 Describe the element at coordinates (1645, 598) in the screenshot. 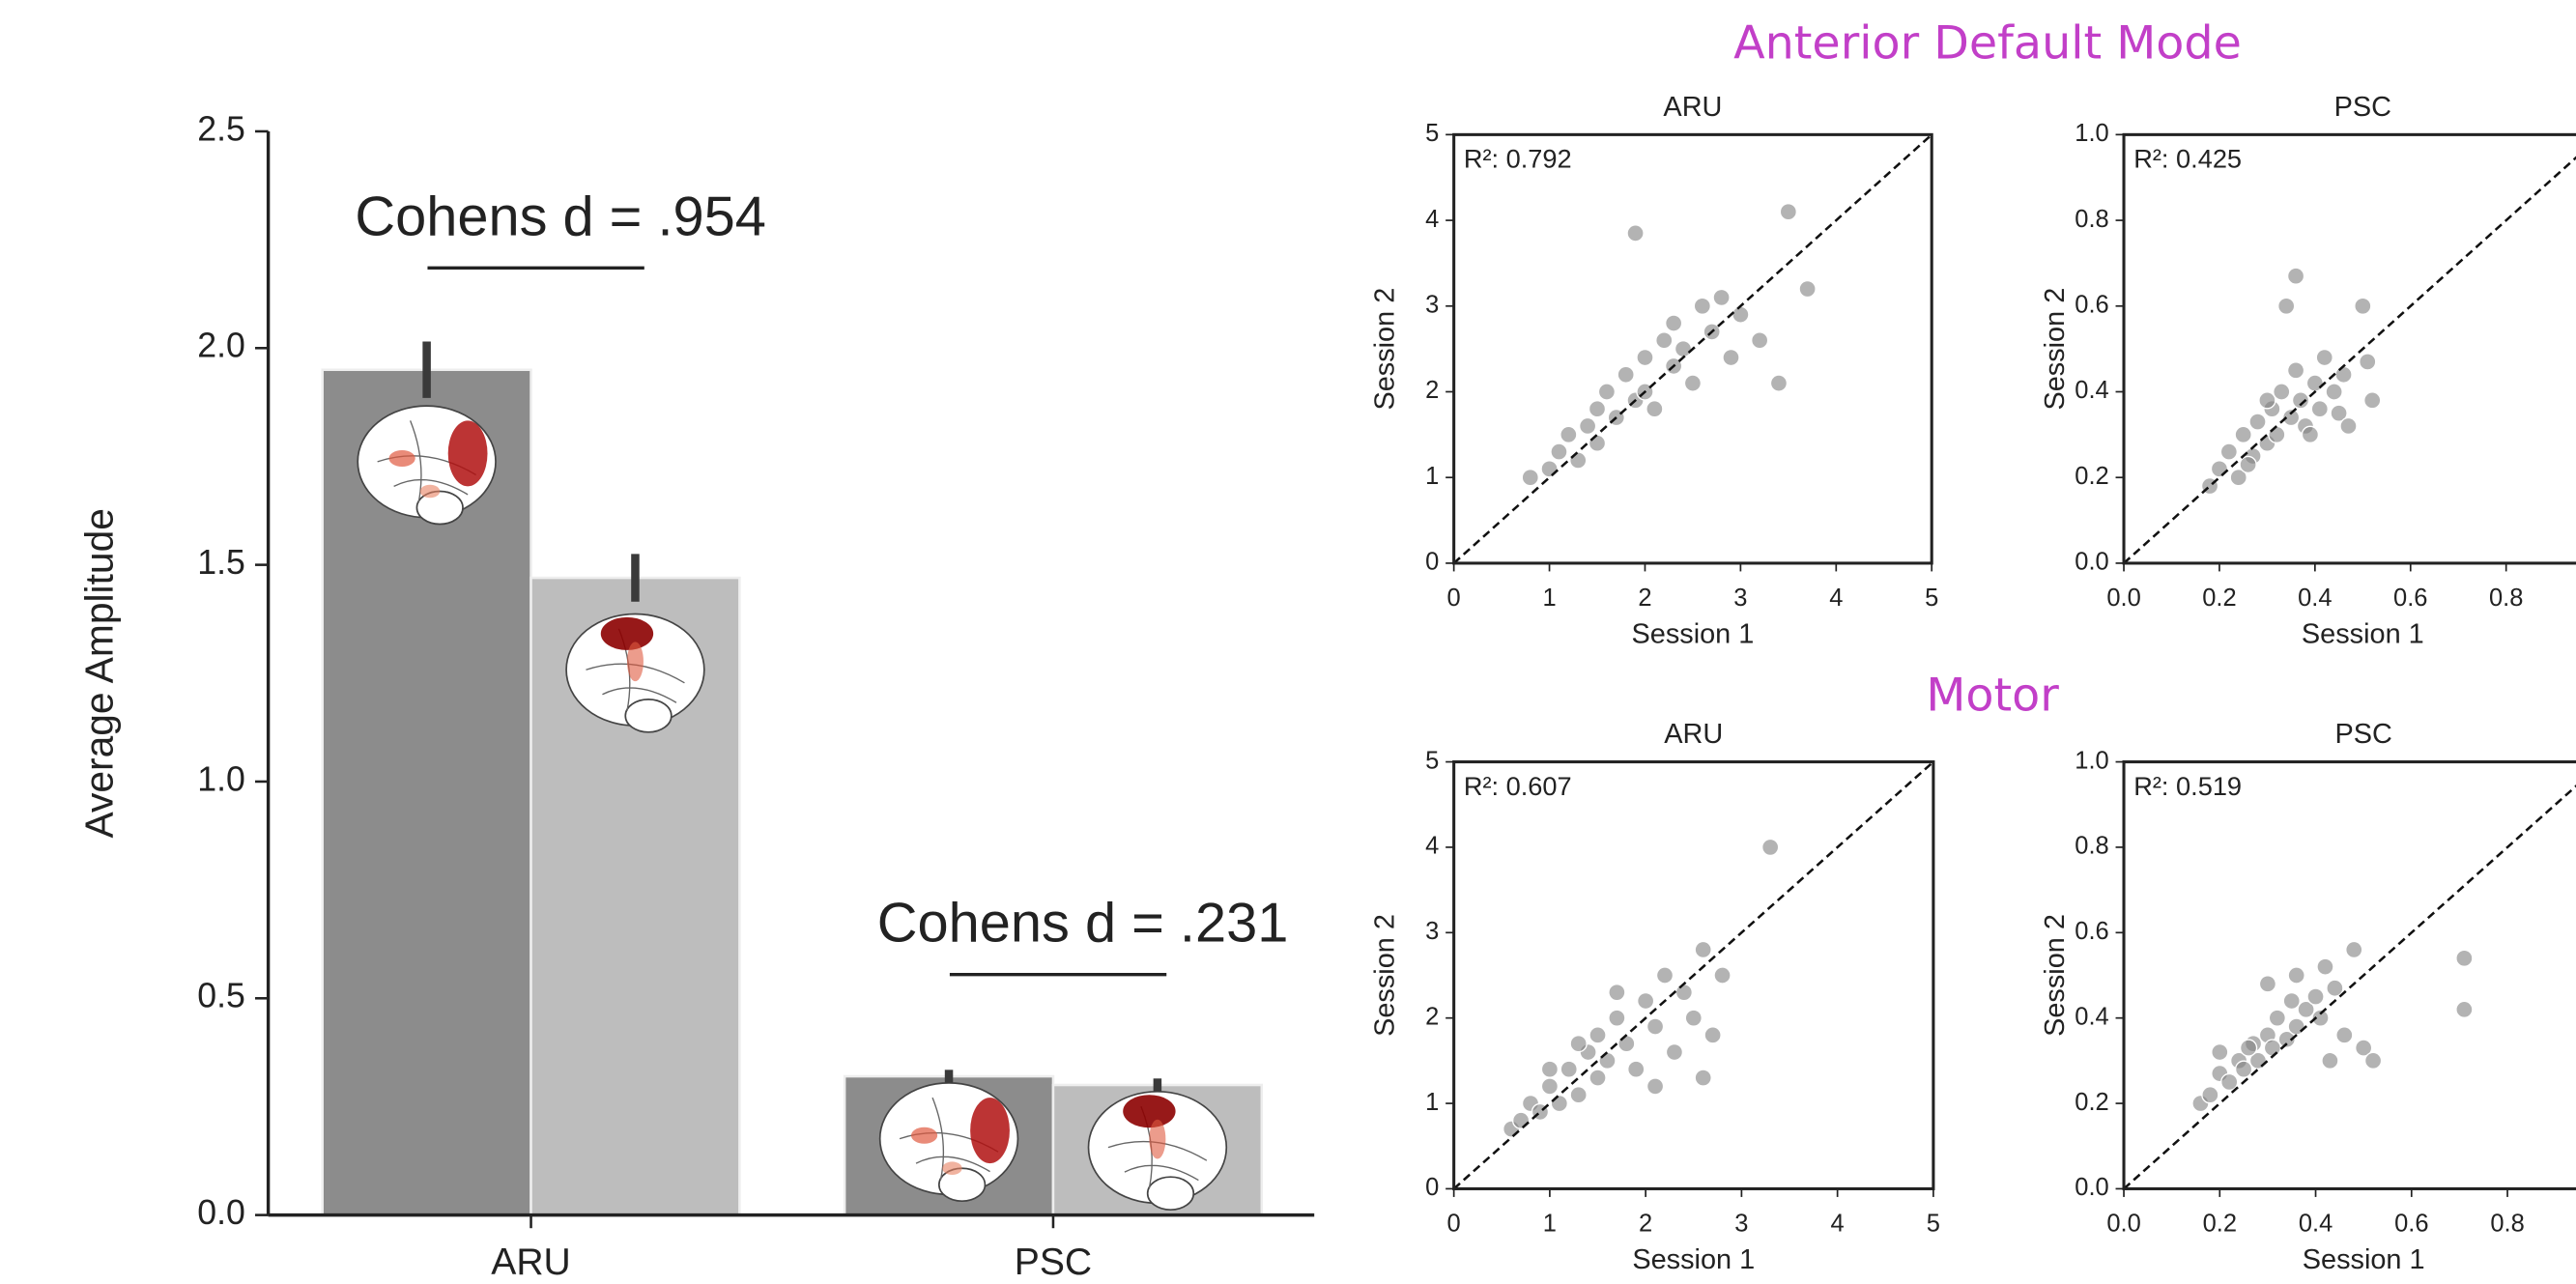

I see `x-tick-label: 2` at that location.